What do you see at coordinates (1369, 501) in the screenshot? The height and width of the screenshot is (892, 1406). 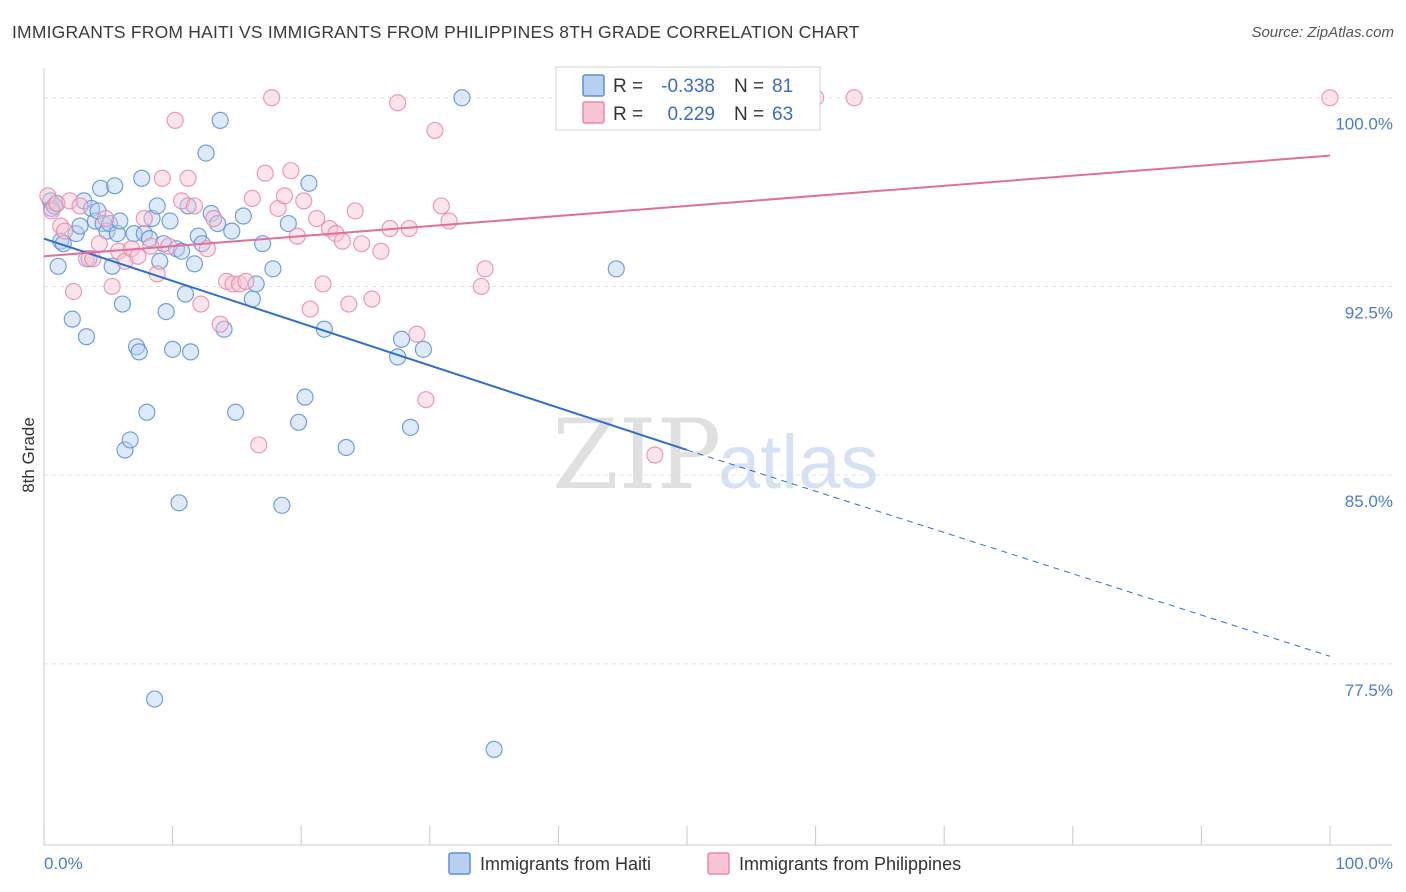 I see `y-tick-label: 85.0%` at bounding box center [1369, 501].